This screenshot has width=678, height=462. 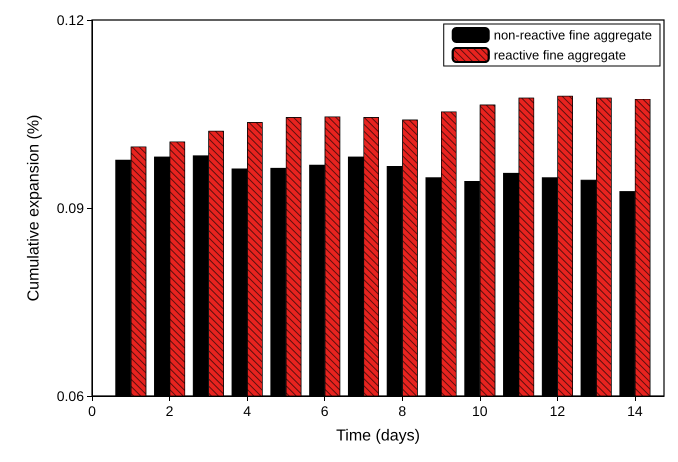 What do you see at coordinates (324, 411) in the screenshot?
I see `x-tick-label: 6` at bounding box center [324, 411].